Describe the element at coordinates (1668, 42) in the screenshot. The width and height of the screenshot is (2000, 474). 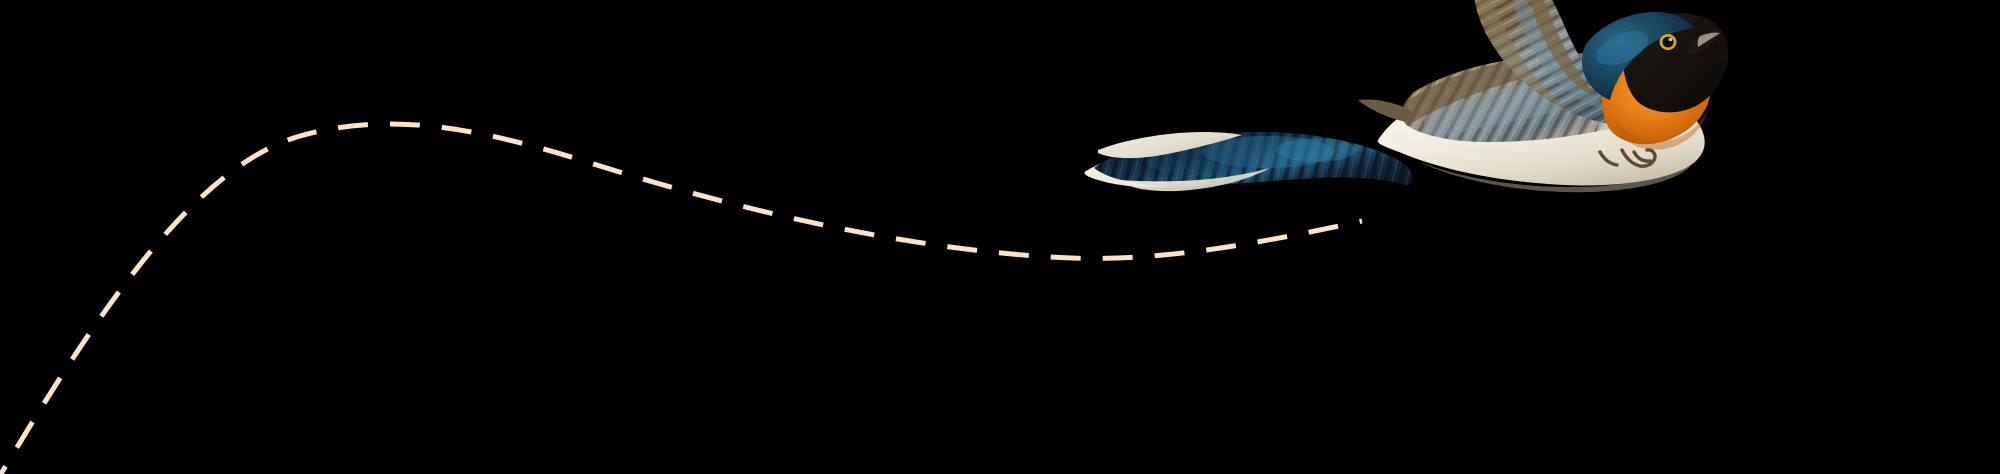
I see `bird-eye` at that location.